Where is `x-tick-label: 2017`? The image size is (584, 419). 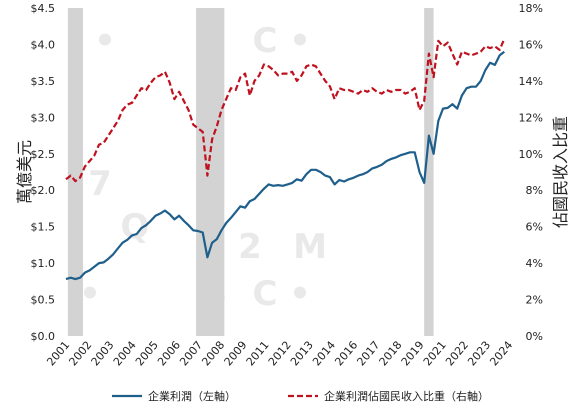 x-tick-label: 2017 is located at coordinates (368, 354).